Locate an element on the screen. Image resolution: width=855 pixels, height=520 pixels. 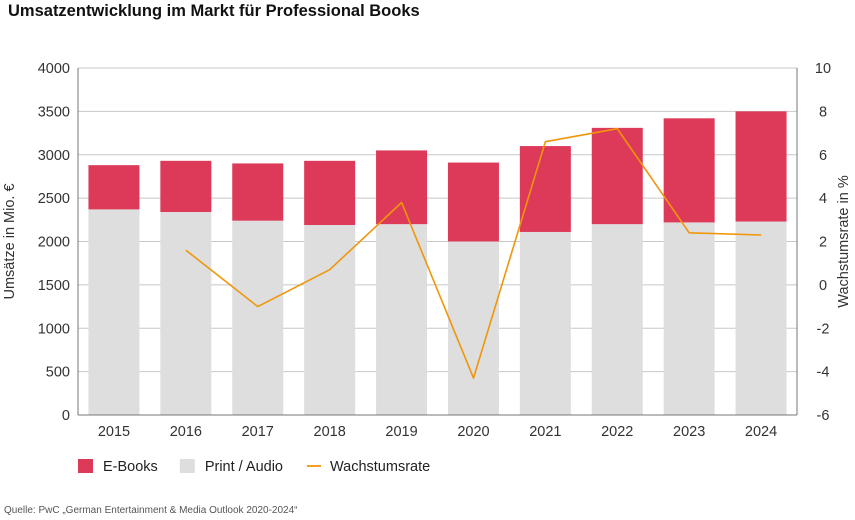
y-tick-label: 1000 is located at coordinates (54, 329).